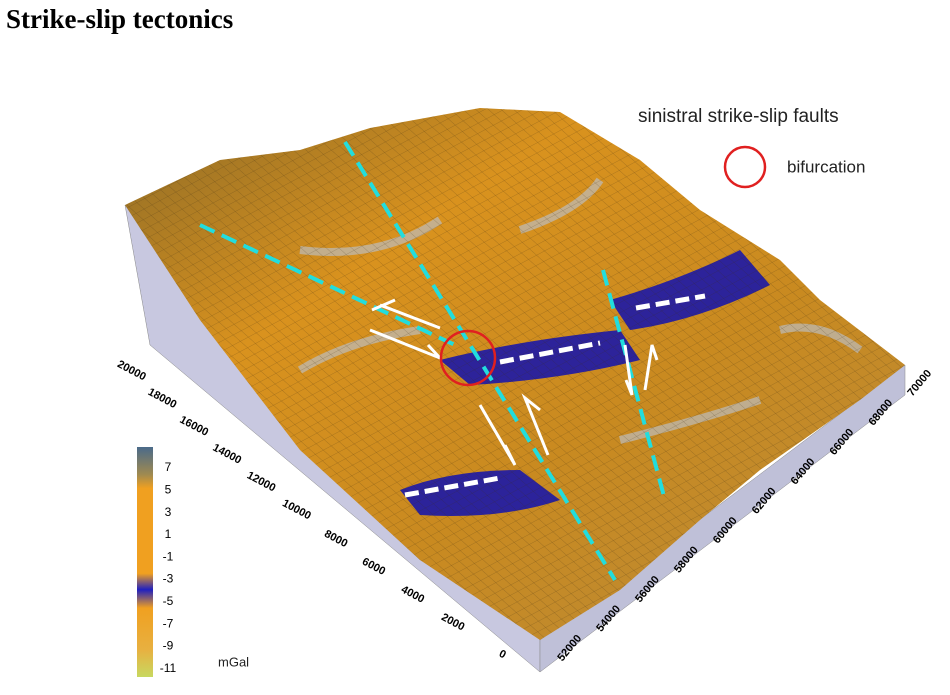  I want to click on colorbar-label: 7, so click(168, 467).